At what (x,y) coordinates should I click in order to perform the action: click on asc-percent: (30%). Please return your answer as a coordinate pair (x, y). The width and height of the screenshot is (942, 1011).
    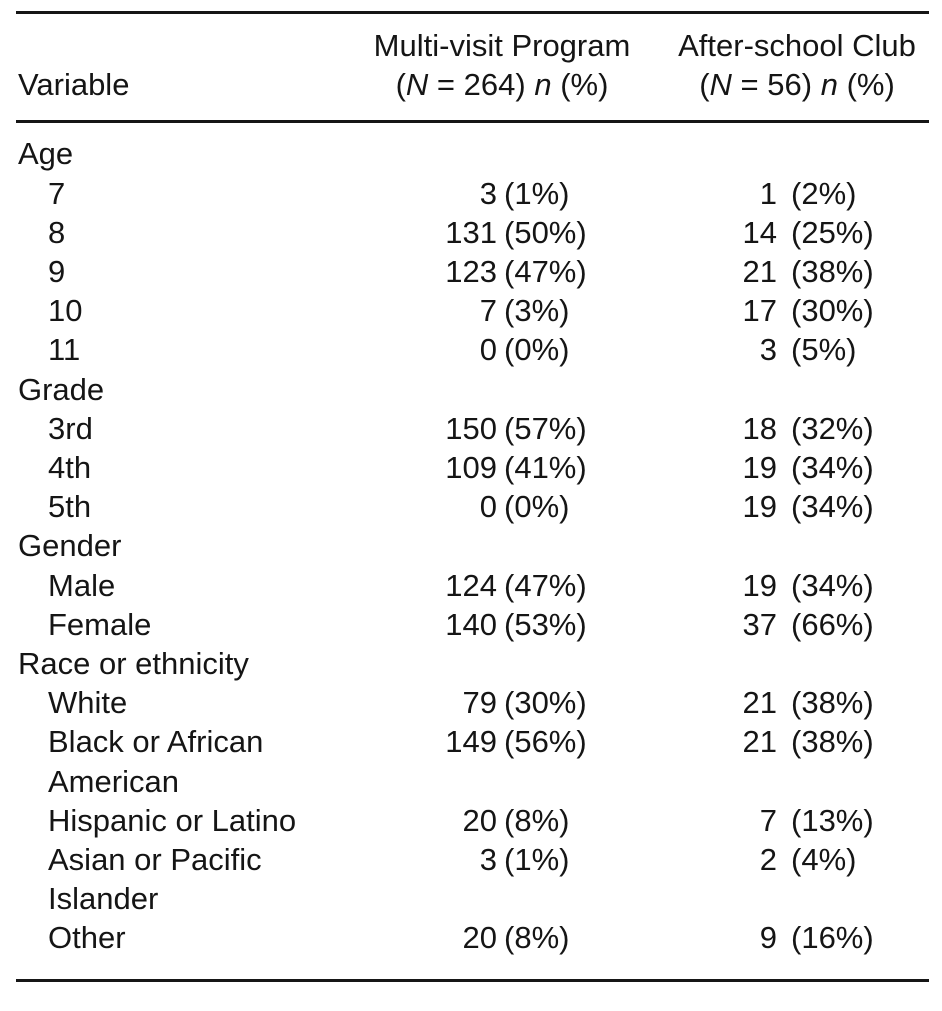
    Looking at the image, I should click on (832, 311).